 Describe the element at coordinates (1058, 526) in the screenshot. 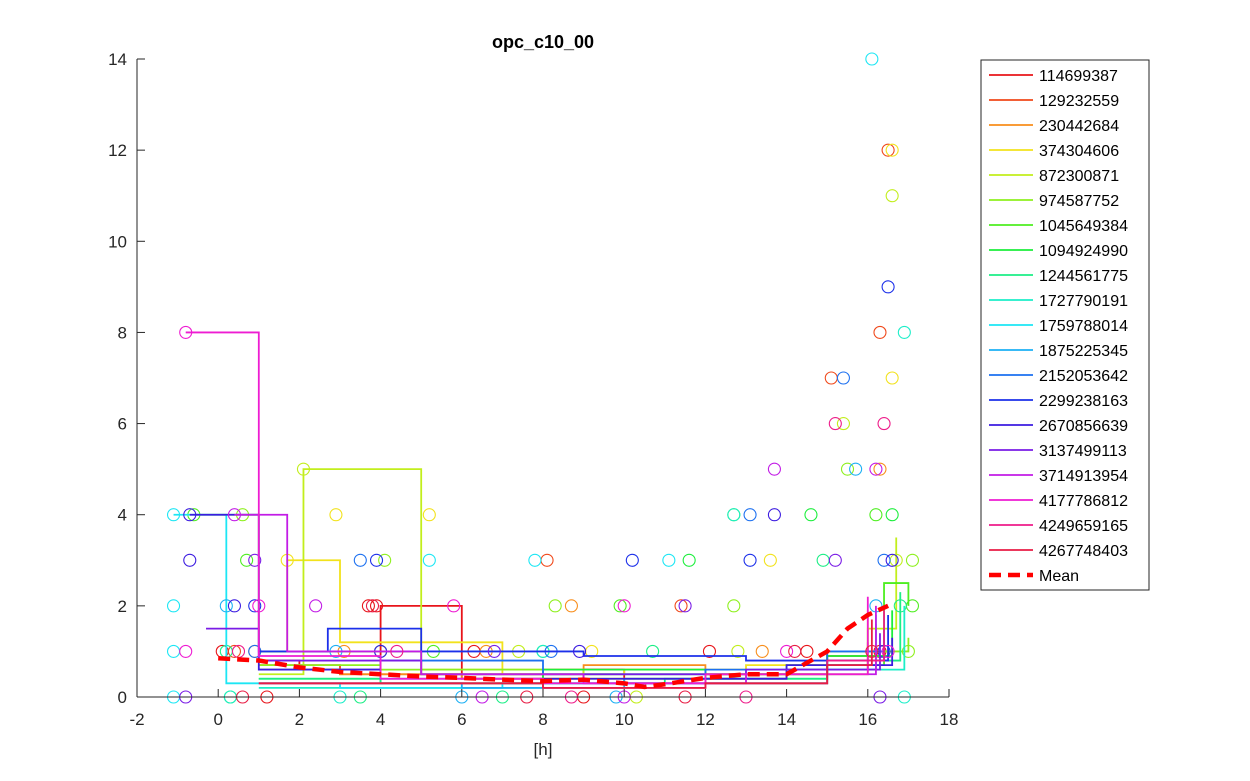

I see `legend-entry: 4249659165` at that location.